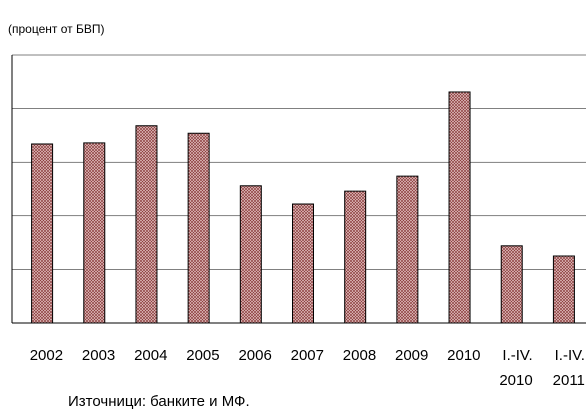  I want to click on x-tick-label: I.-IV. 2011, so click(568, 368).